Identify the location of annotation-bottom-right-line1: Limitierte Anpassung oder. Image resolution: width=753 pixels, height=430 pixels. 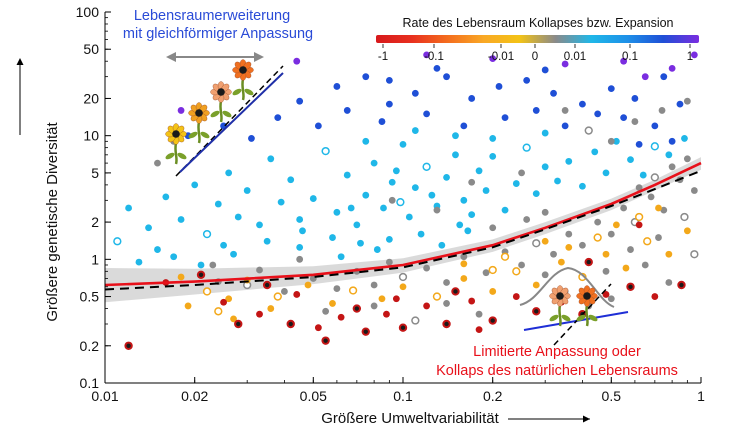
(557, 352).